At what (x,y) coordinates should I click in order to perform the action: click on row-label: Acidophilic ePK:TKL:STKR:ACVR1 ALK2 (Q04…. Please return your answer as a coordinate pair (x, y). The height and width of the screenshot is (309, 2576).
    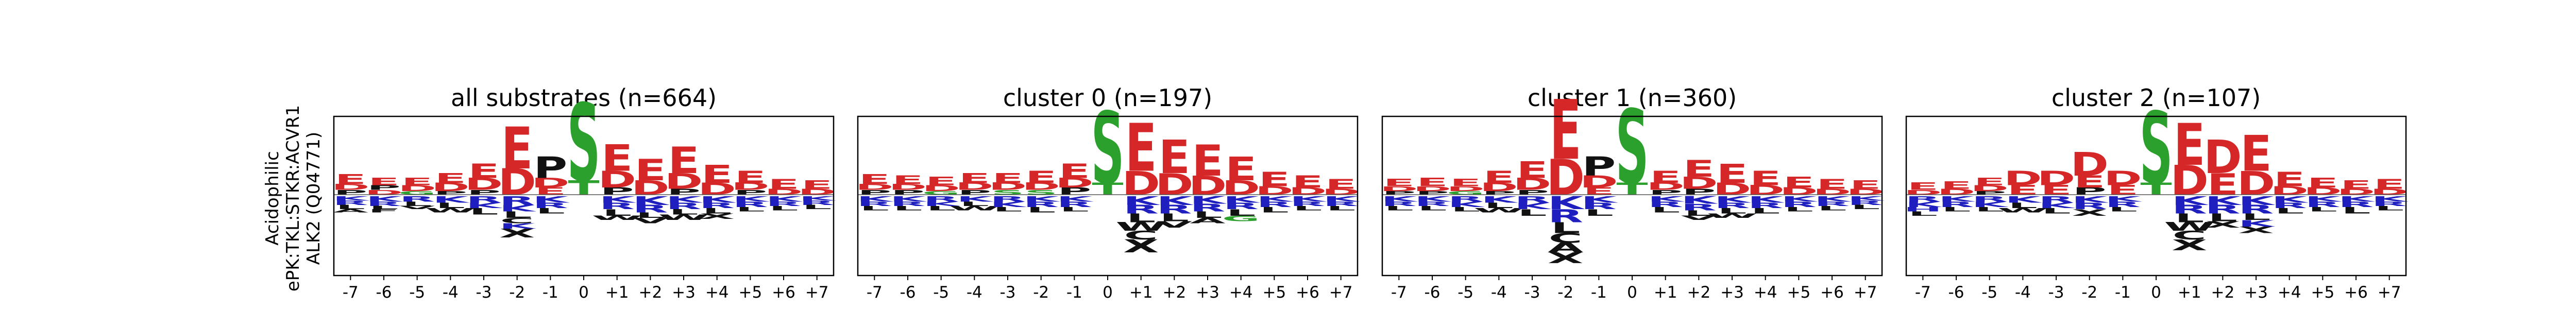
    Looking at the image, I should click on (293, 198).